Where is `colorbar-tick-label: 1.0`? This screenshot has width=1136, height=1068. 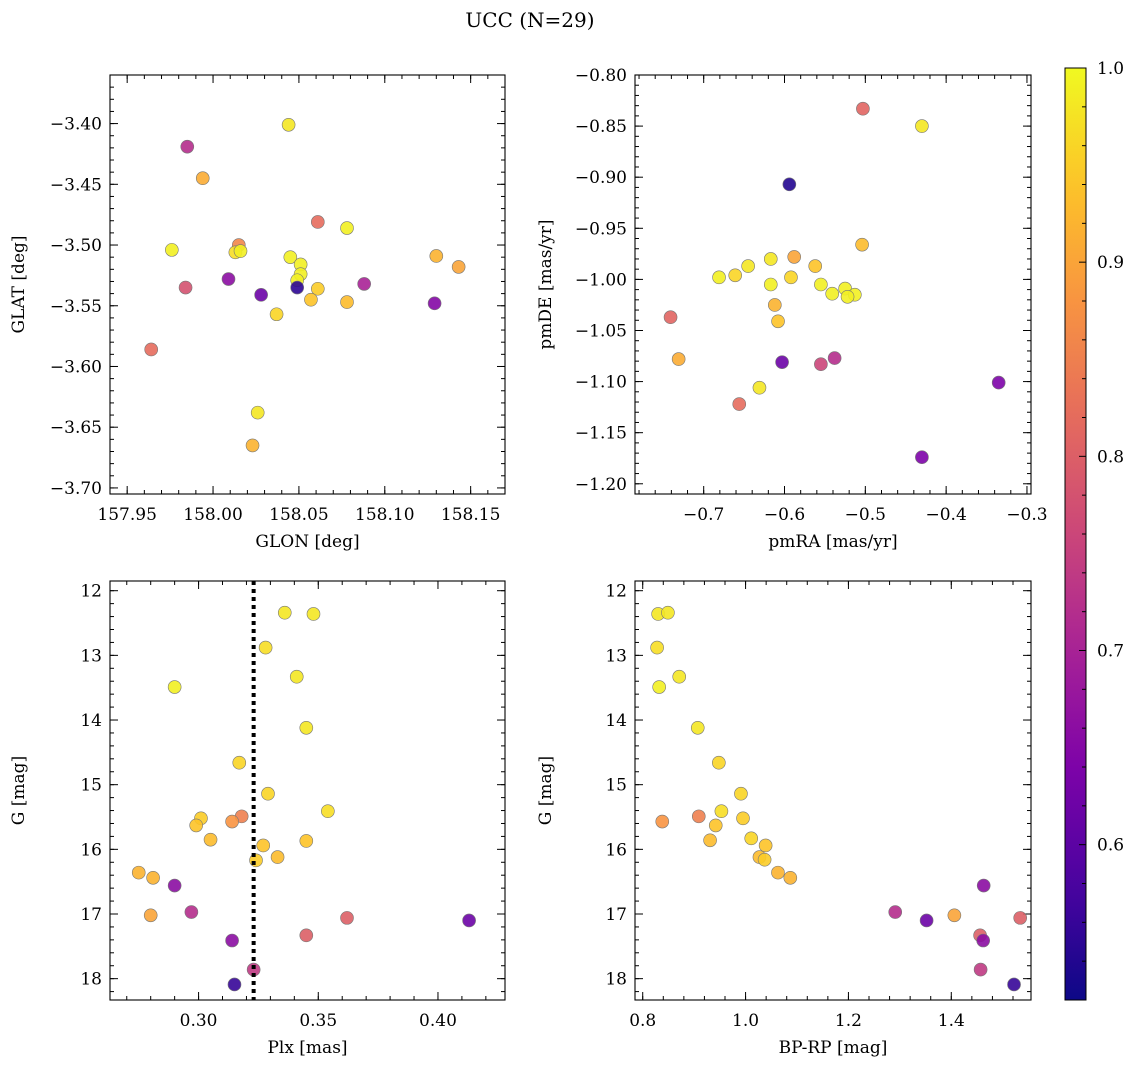
colorbar-tick-label: 1.0 is located at coordinates (1110, 69).